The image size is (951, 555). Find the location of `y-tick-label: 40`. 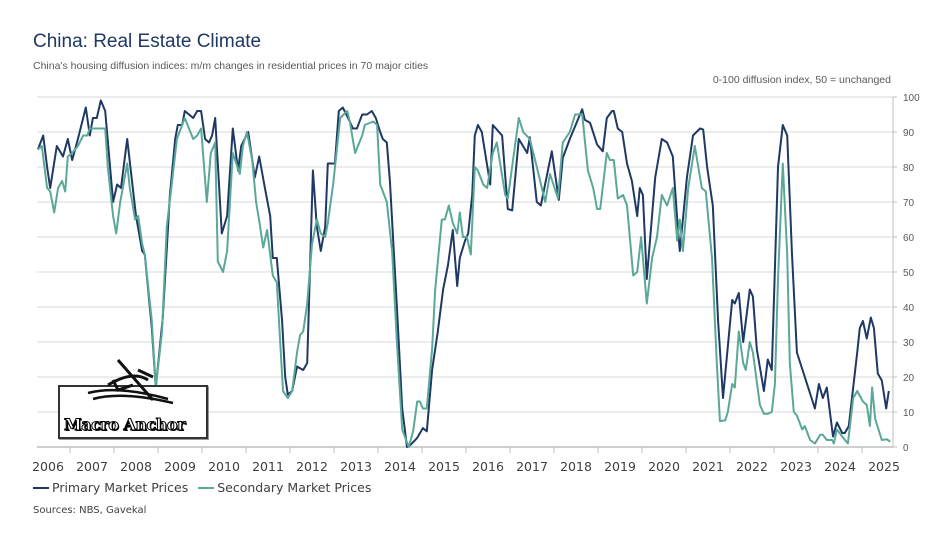

y-tick-label: 40 is located at coordinates (909, 308).